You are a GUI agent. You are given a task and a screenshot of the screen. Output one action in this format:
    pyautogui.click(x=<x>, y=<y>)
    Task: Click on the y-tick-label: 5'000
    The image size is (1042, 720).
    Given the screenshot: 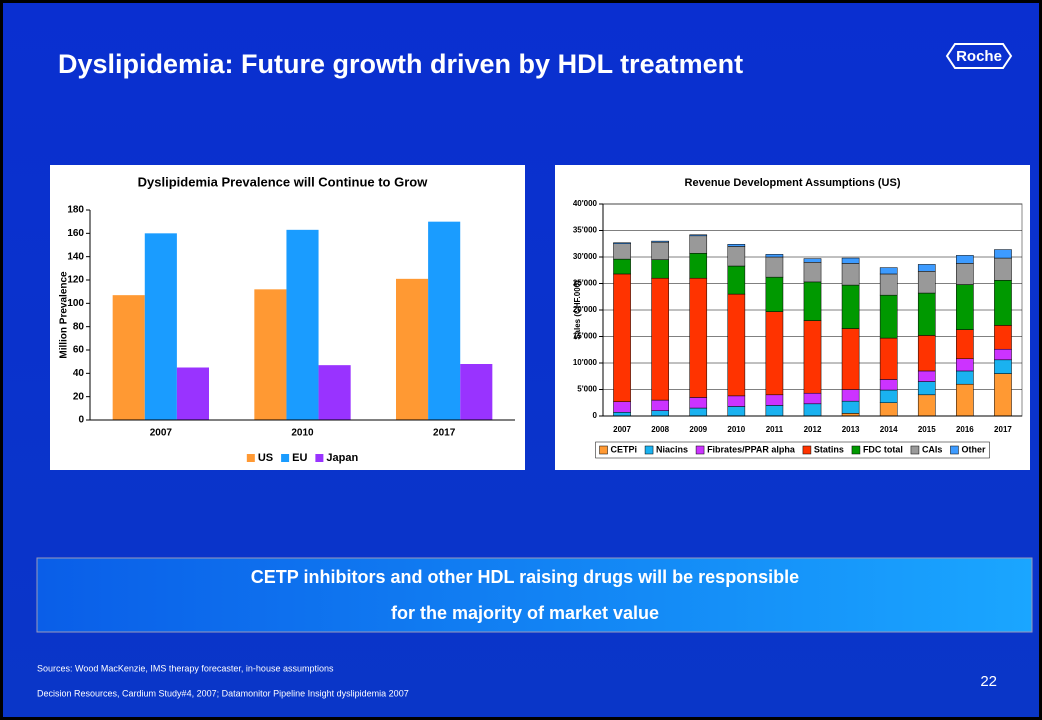 What is the action you would take?
    pyautogui.click(x=587, y=389)
    